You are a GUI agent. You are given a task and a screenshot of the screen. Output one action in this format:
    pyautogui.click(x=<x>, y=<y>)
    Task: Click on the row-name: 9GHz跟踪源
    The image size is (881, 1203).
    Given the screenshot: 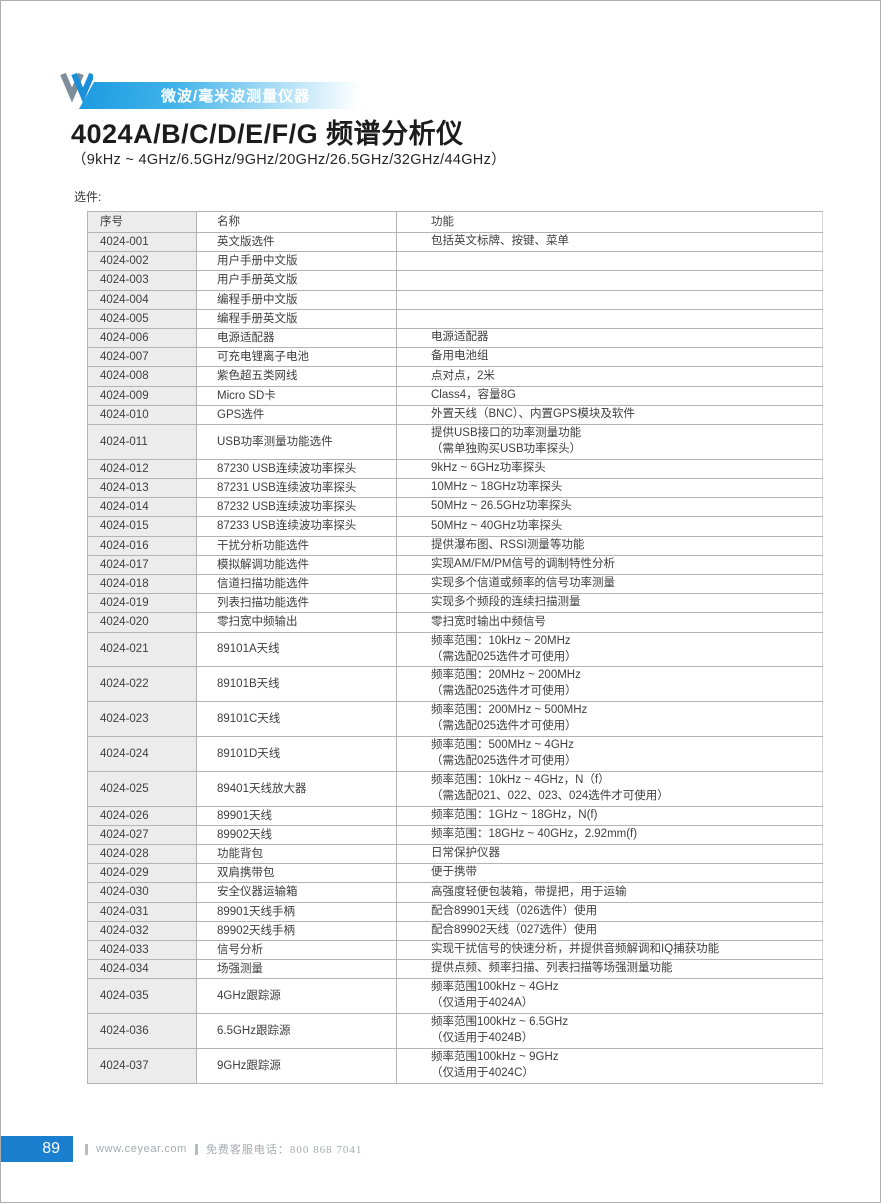 What is the action you would take?
    pyautogui.click(x=297, y=1066)
    